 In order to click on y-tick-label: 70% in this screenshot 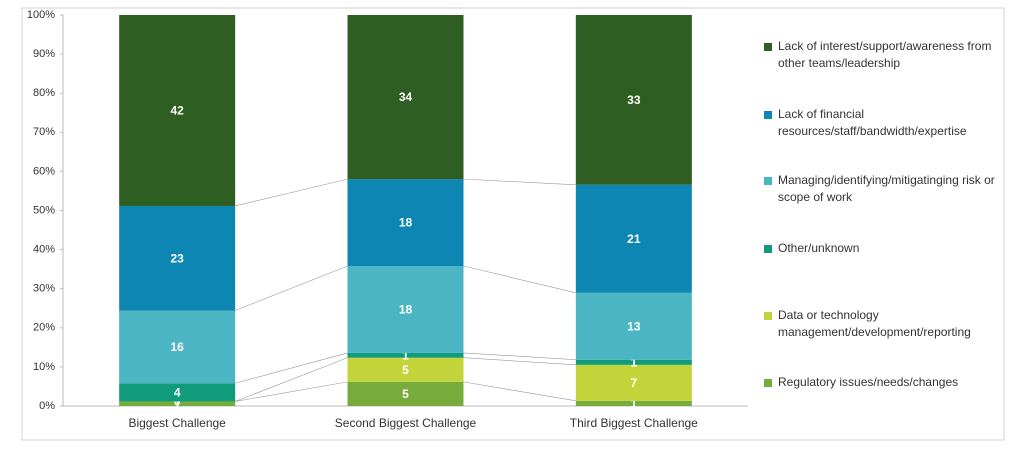, I will do `click(44, 132)`.